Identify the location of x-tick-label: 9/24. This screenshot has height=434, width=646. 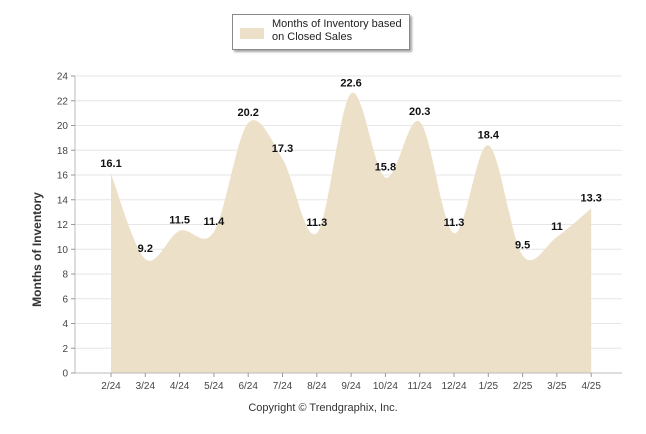
(351, 386).